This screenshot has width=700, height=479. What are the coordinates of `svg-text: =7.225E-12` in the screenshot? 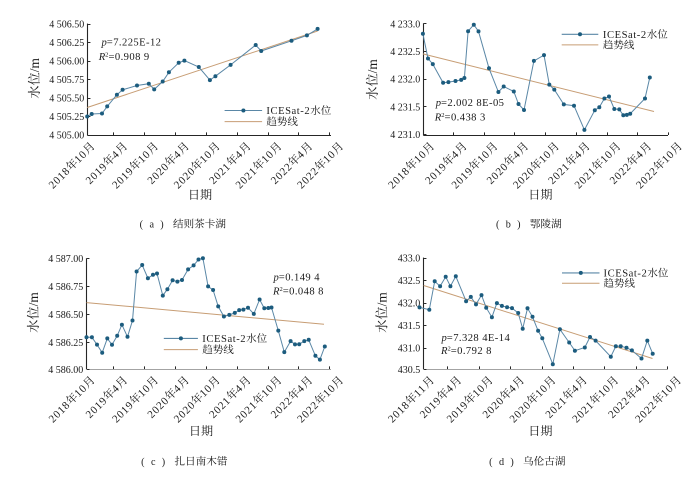 It's located at (134, 43).